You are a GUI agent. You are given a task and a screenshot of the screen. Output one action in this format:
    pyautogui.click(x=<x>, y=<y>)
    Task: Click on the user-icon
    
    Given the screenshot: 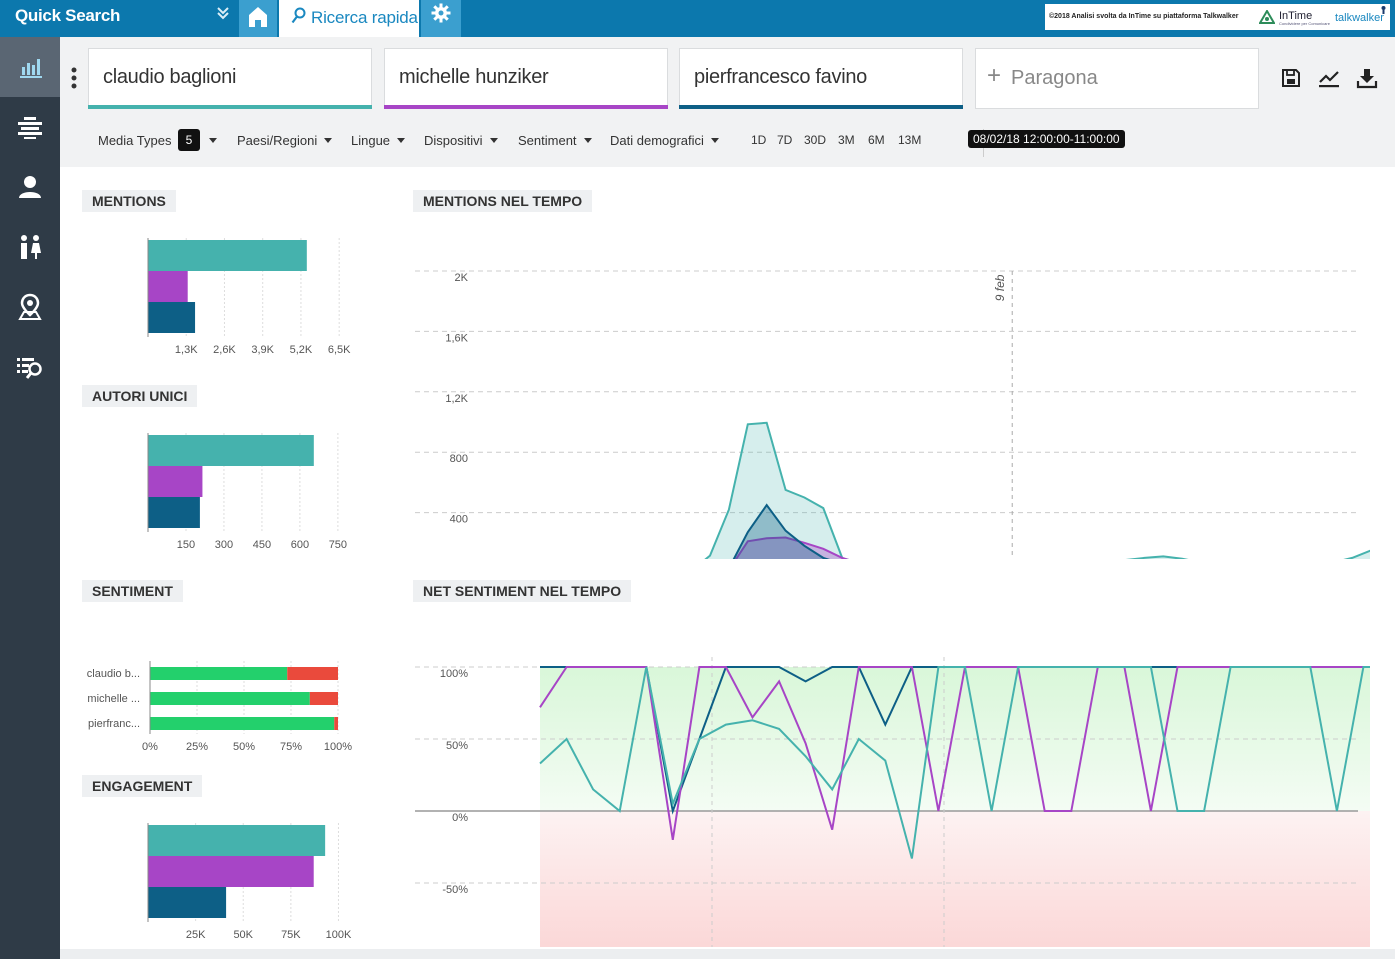 What is the action you would take?
    pyautogui.click(x=30, y=187)
    